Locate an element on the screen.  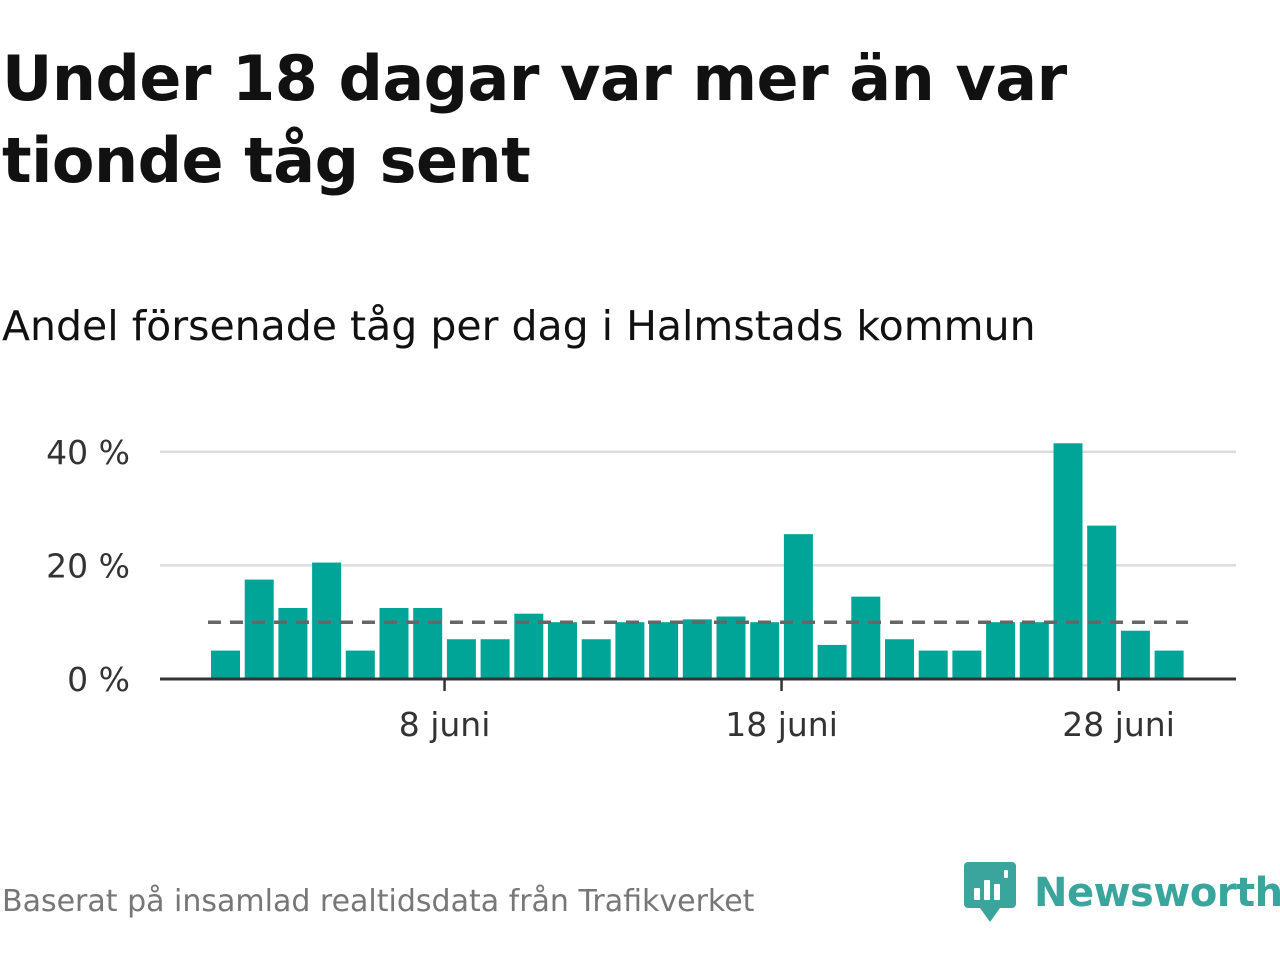
x-axis: 8 juni 18 juni 28 juni is located at coordinates (698, 710).